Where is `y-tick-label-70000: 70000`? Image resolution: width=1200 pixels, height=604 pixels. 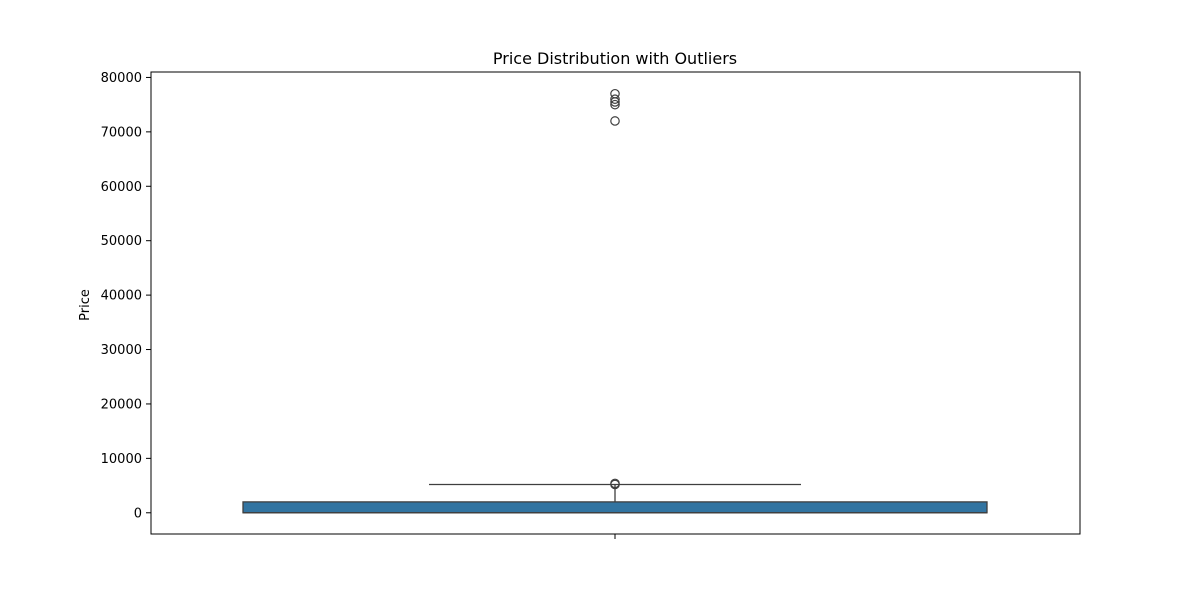
y-tick-label-70000: 70000 is located at coordinates (121, 132).